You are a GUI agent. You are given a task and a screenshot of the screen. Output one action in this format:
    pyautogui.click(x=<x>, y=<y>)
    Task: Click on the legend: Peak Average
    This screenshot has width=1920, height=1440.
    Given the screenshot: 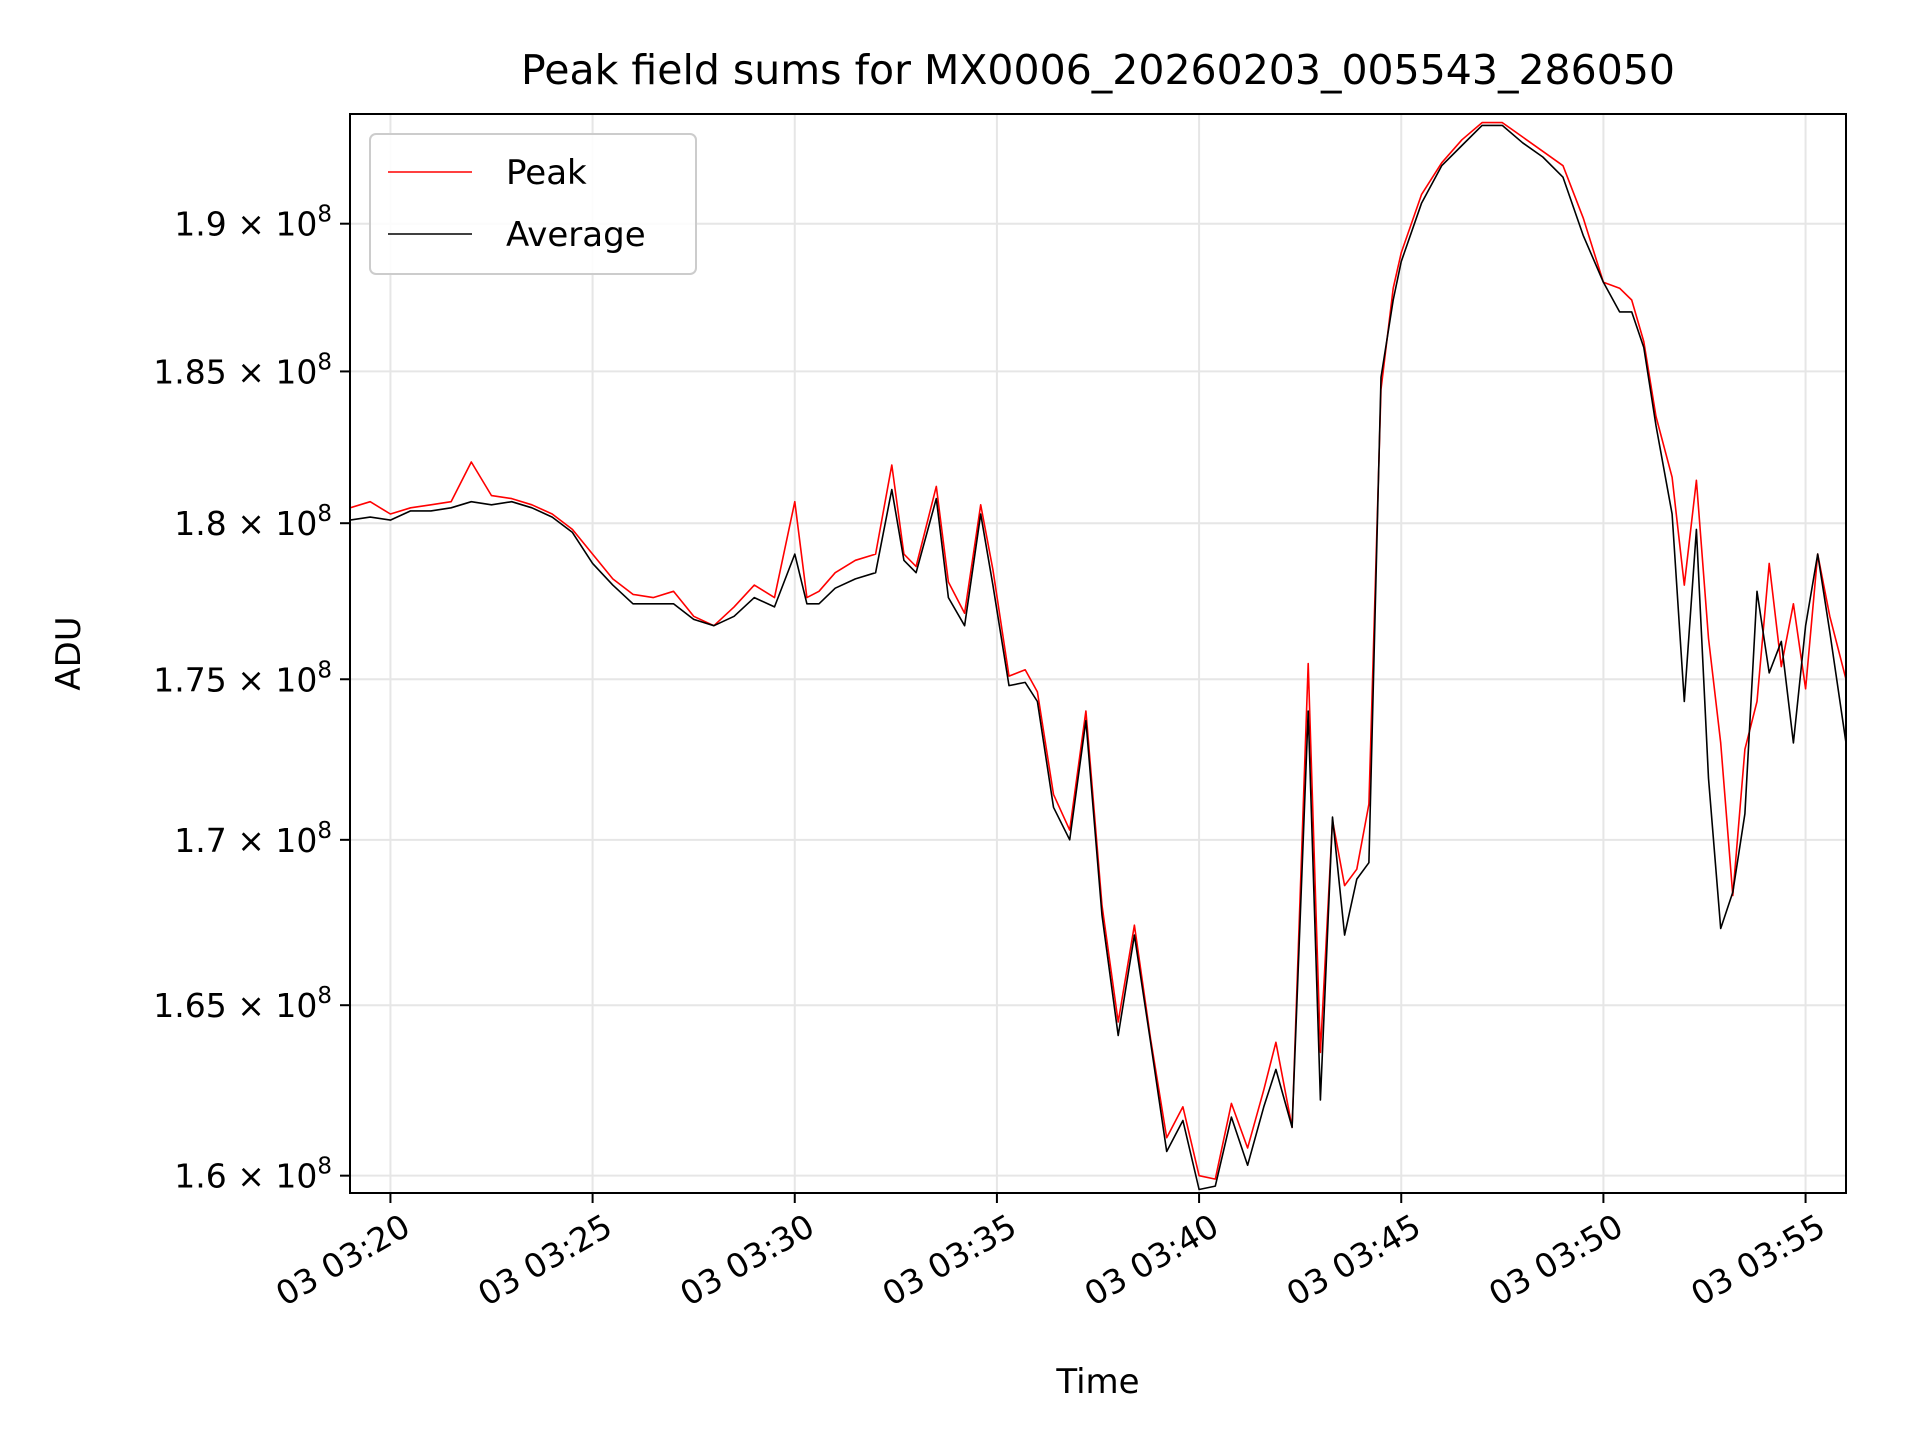 What is the action you would take?
    pyautogui.click(x=533, y=204)
    